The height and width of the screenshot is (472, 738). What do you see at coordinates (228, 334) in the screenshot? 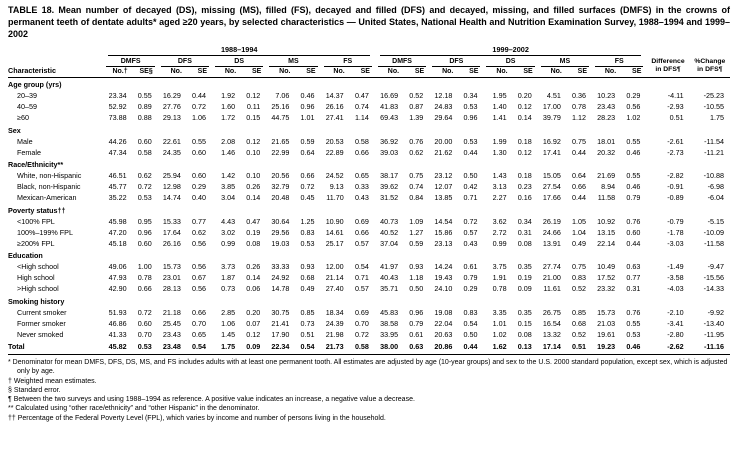
I see `value-cell: 1.45` at bounding box center [228, 334].